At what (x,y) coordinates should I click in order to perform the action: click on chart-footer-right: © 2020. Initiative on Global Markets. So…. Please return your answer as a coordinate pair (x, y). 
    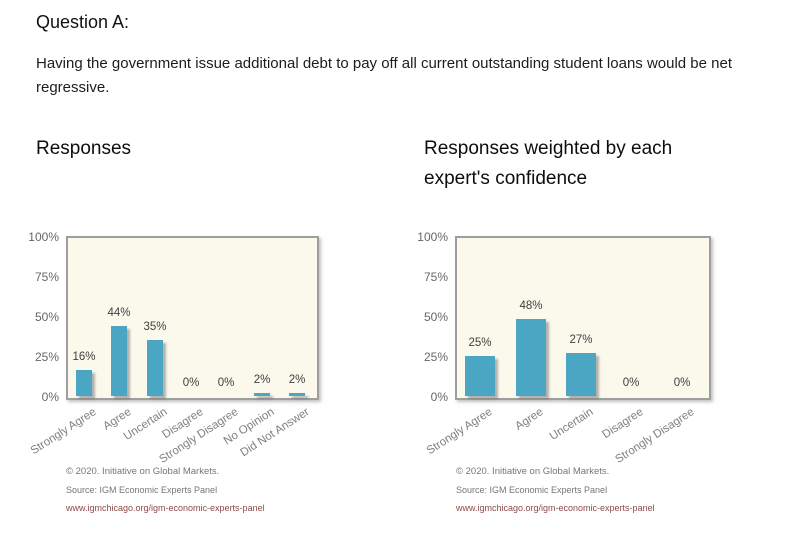
    Looking at the image, I should click on (621, 489).